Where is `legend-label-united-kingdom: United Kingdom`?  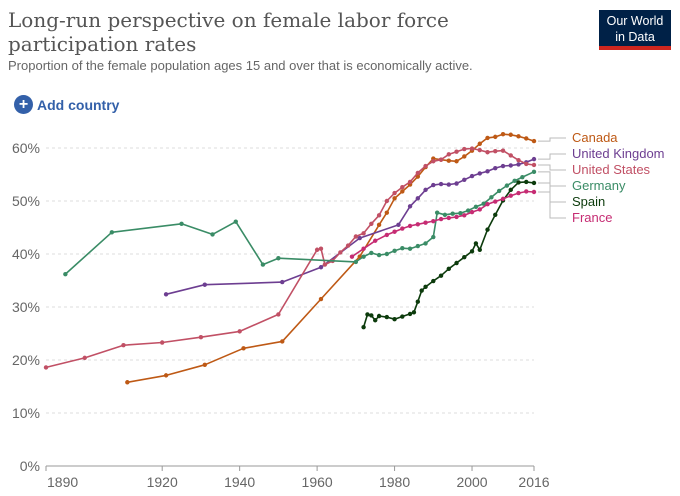
legend-label-united-kingdom: United Kingdom is located at coordinates (618, 153).